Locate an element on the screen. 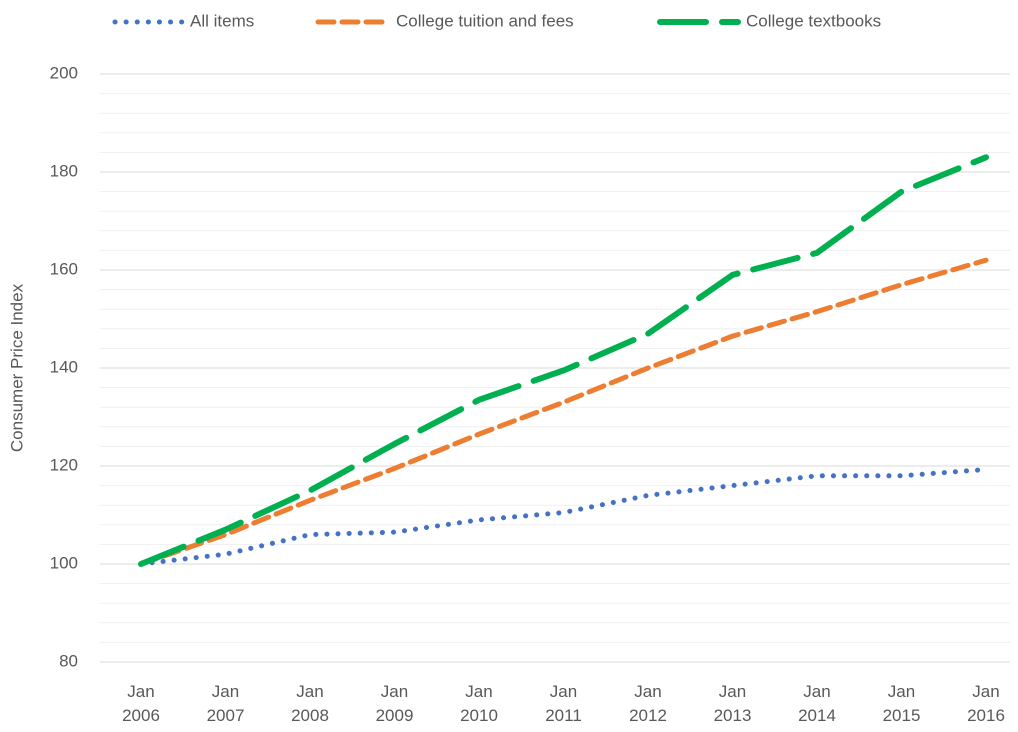  x-tick-label: Jan 2008 is located at coordinates (310, 703).